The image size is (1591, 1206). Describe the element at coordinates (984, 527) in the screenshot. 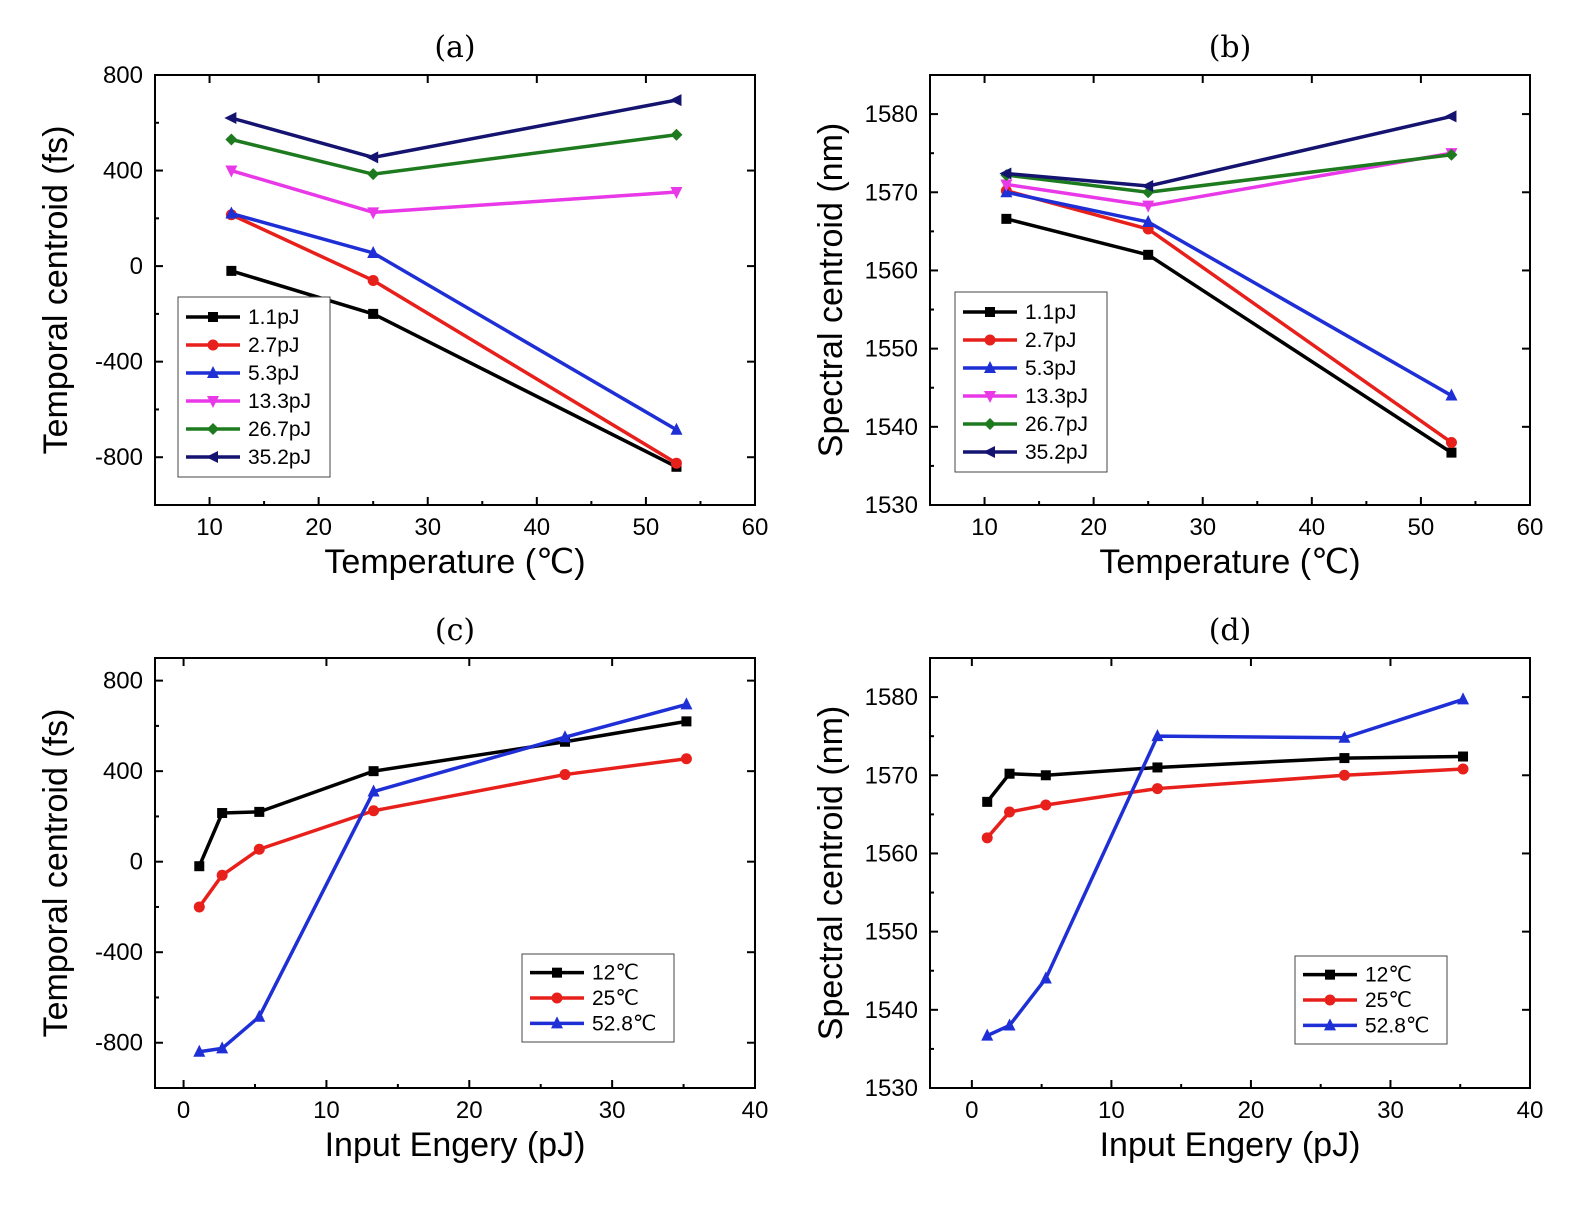

I see `x-tick-label: 10` at that location.